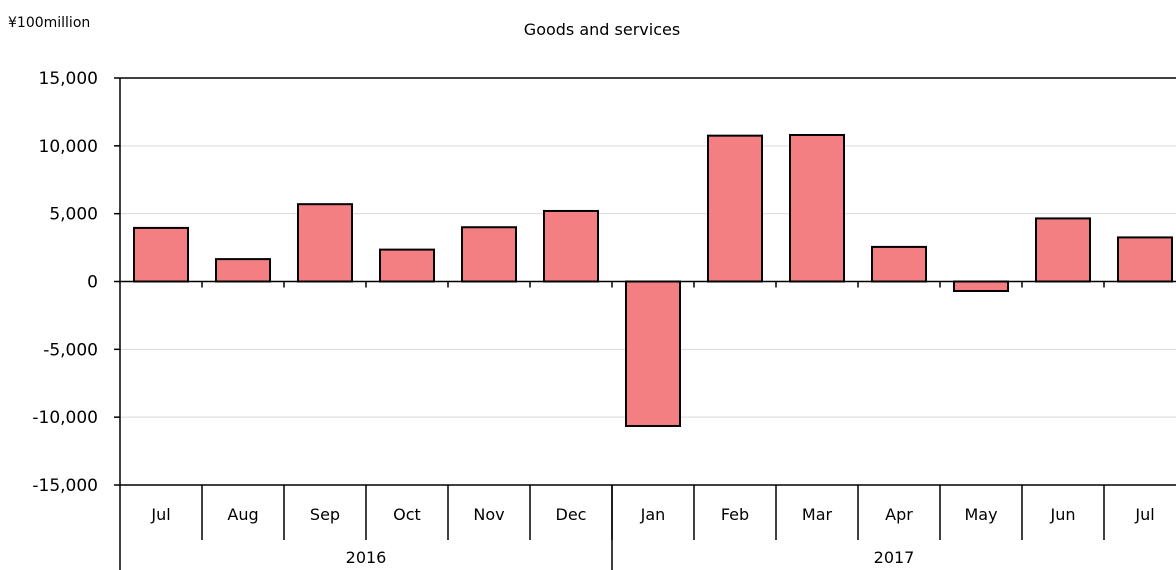 This screenshot has width=1176, height=570. I want to click on y-tick-label: 0, so click(92, 283).